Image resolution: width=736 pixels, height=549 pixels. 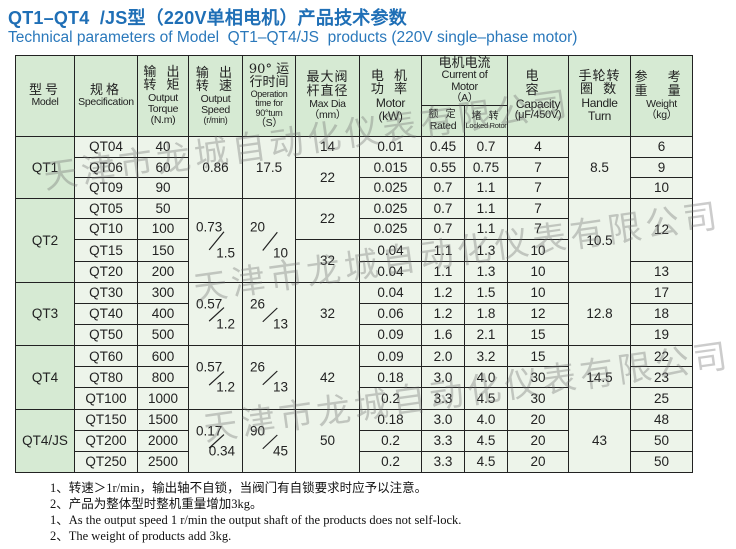 What do you see at coordinates (327, 313) in the screenshot?
I see `max-dia-cell: 32` at bounding box center [327, 313].